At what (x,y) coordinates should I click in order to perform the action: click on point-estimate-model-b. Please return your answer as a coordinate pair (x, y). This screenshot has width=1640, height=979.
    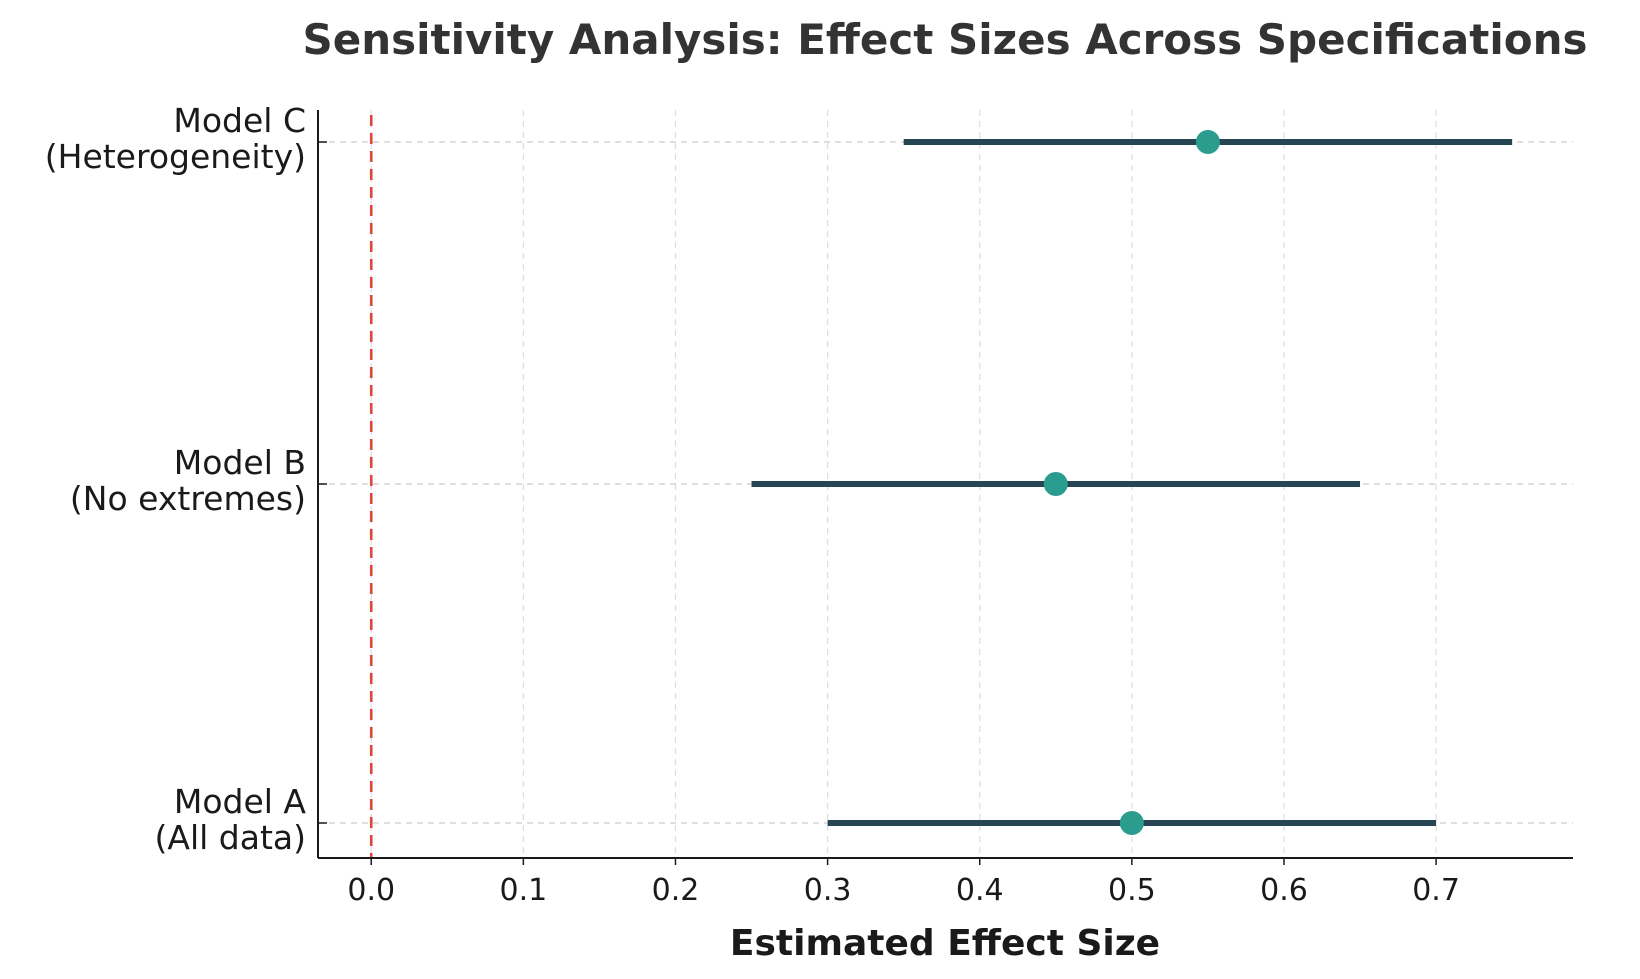
    Looking at the image, I should click on (1055, 484).